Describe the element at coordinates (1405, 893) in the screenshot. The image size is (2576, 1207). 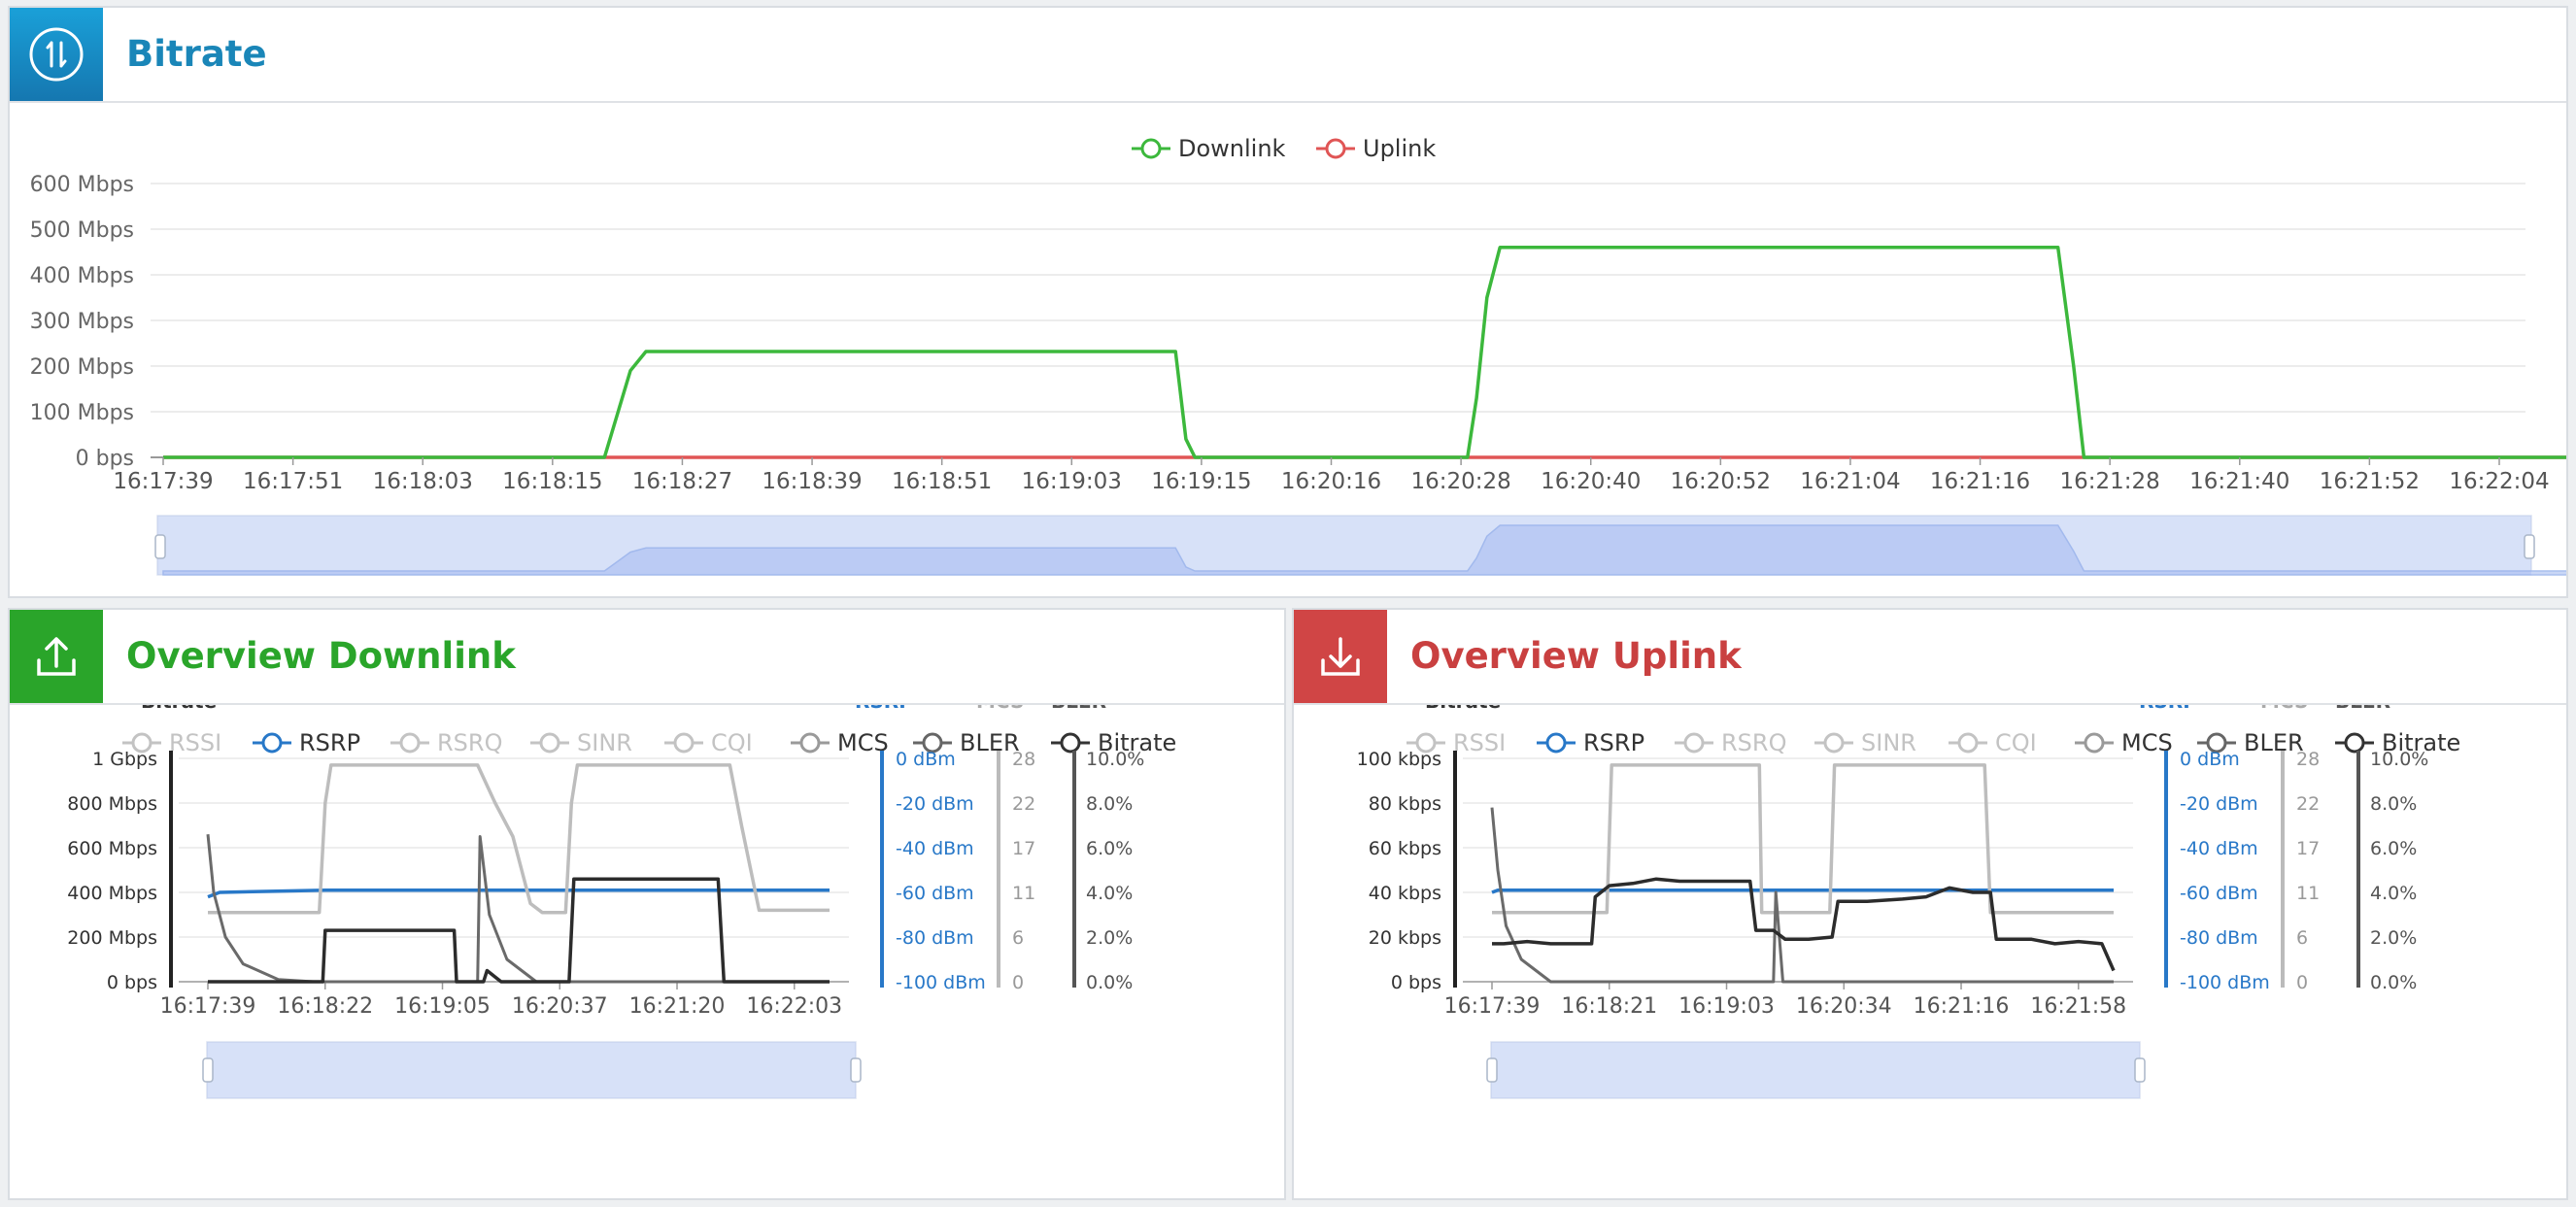
I see `y-tick-bitrate: 40 kbps` at that location.